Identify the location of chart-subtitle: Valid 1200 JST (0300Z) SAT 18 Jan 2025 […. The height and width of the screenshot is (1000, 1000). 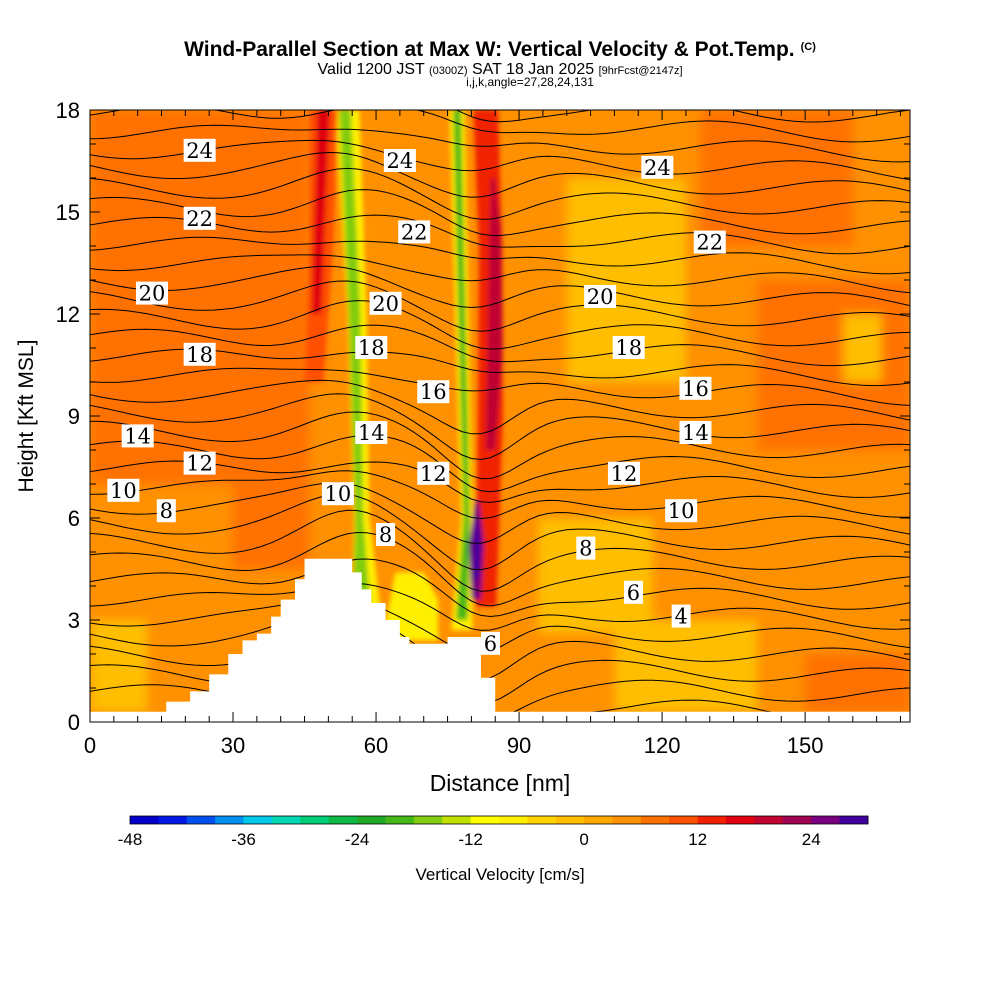
(500, 70).